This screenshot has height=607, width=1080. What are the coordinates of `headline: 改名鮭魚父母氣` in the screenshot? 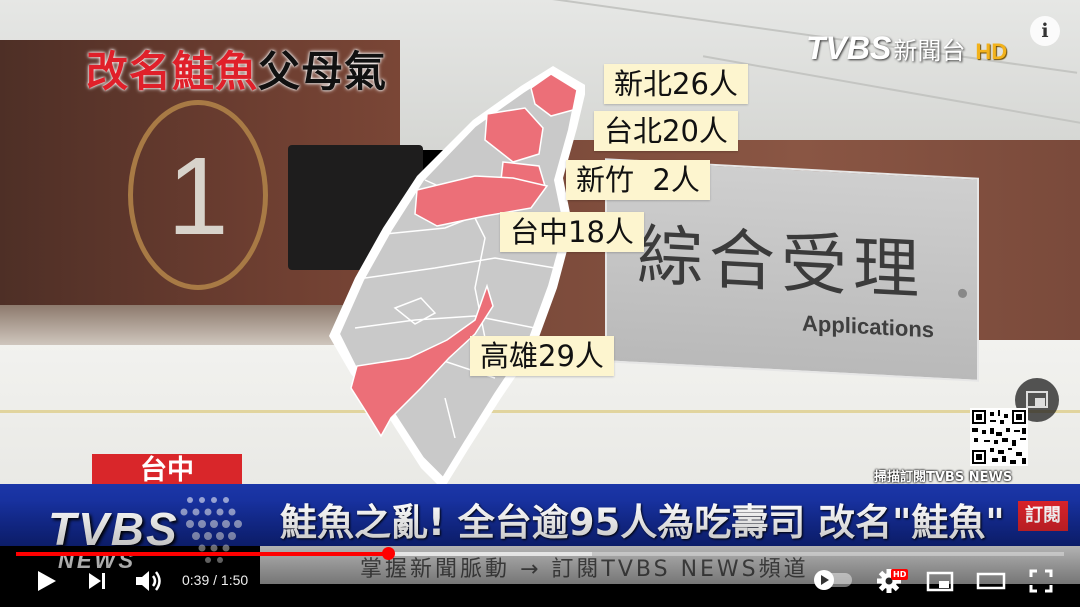 It's located at (236, 68).